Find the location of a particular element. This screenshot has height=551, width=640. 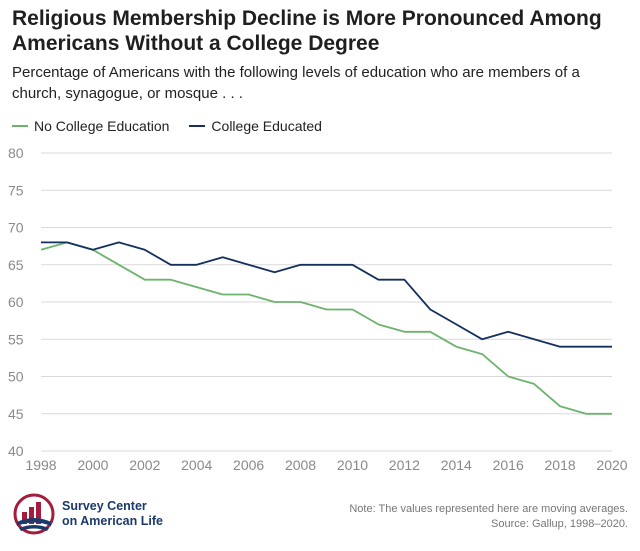

x-tick-label-1998: 1998 is located at coordinates (40, 465).